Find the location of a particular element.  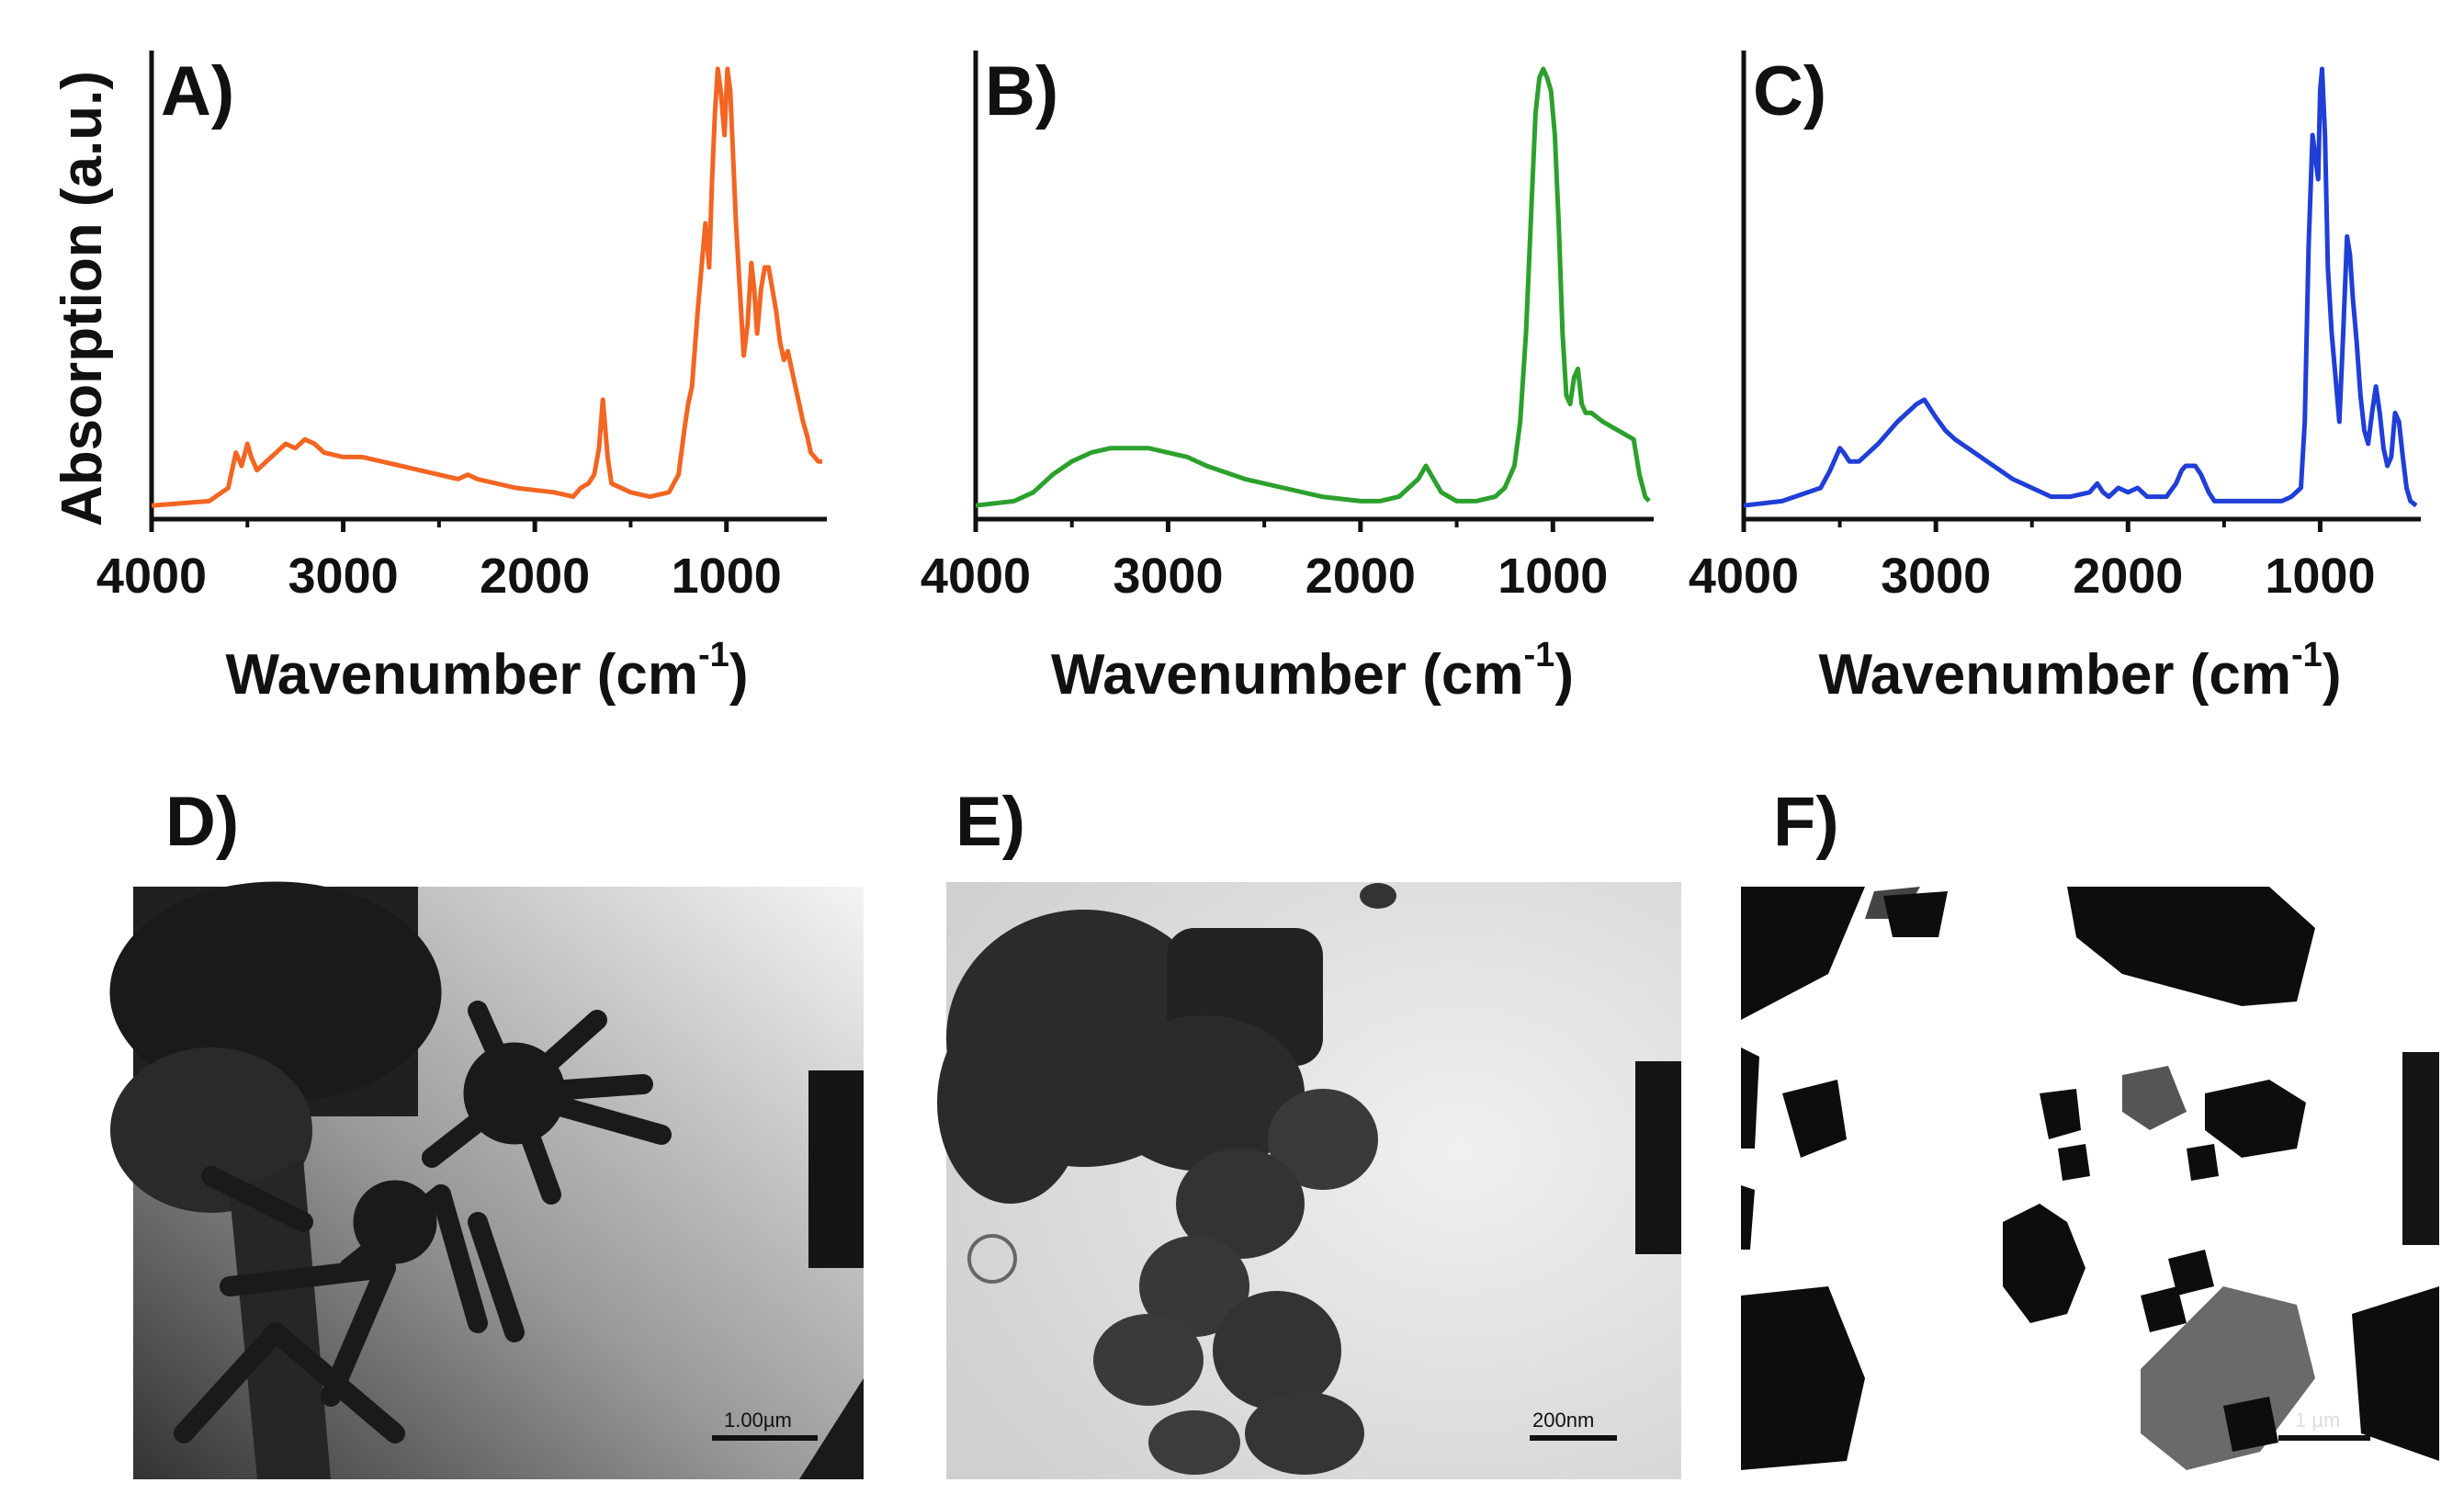

tem-image-d: D) is located at coordinates (486, 1131).